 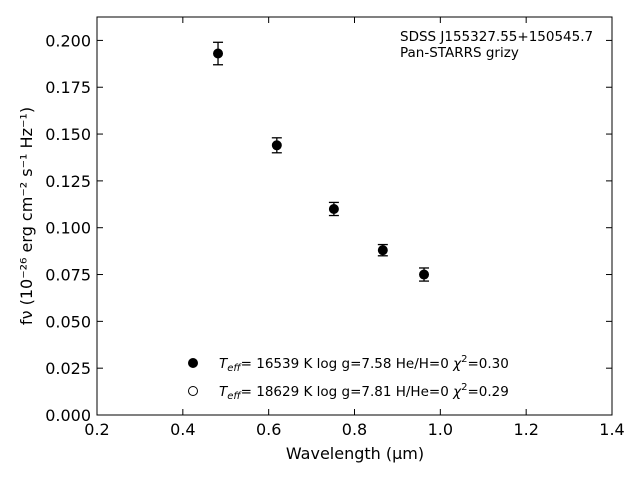 I want to click on y-tick-label: 0.100, so click(x=68, y=228).